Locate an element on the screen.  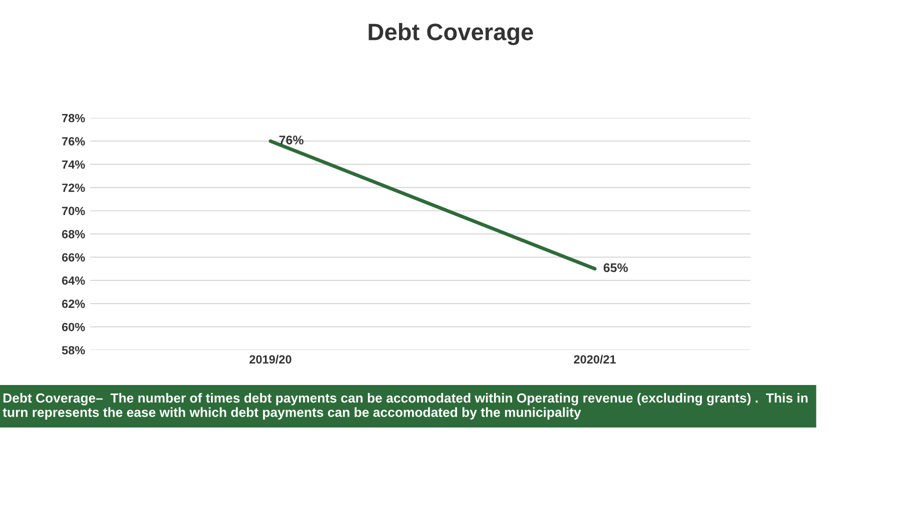
y-tick-label: 70% is located at coordinates (73, 211).